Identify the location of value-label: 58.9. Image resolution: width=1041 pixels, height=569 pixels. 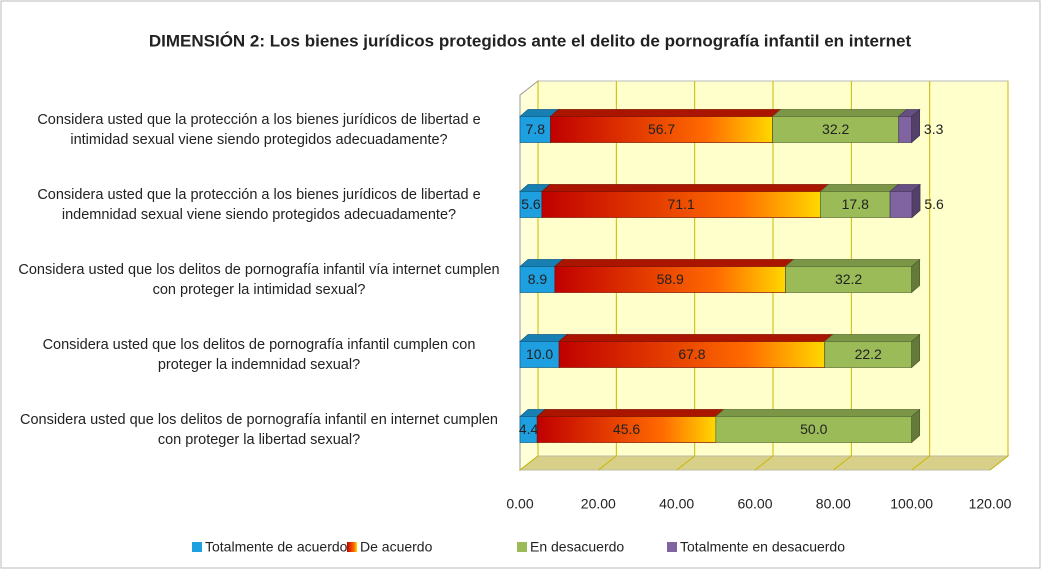
(670, 279).